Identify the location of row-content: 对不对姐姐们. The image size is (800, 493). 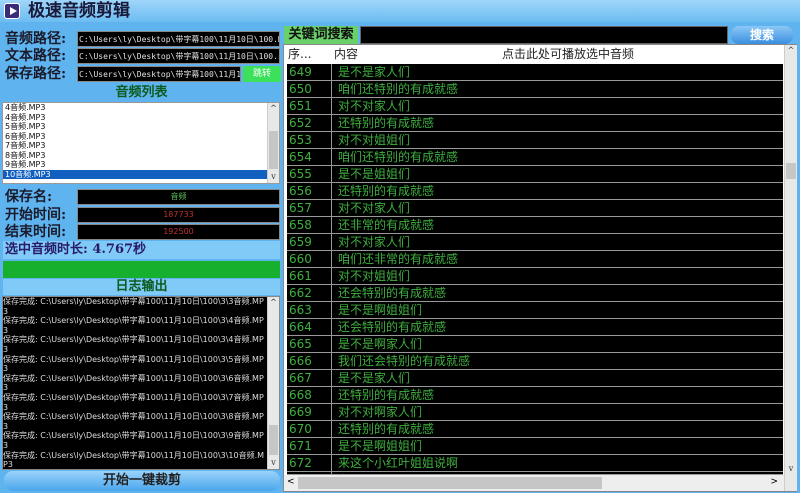
(370, 140).